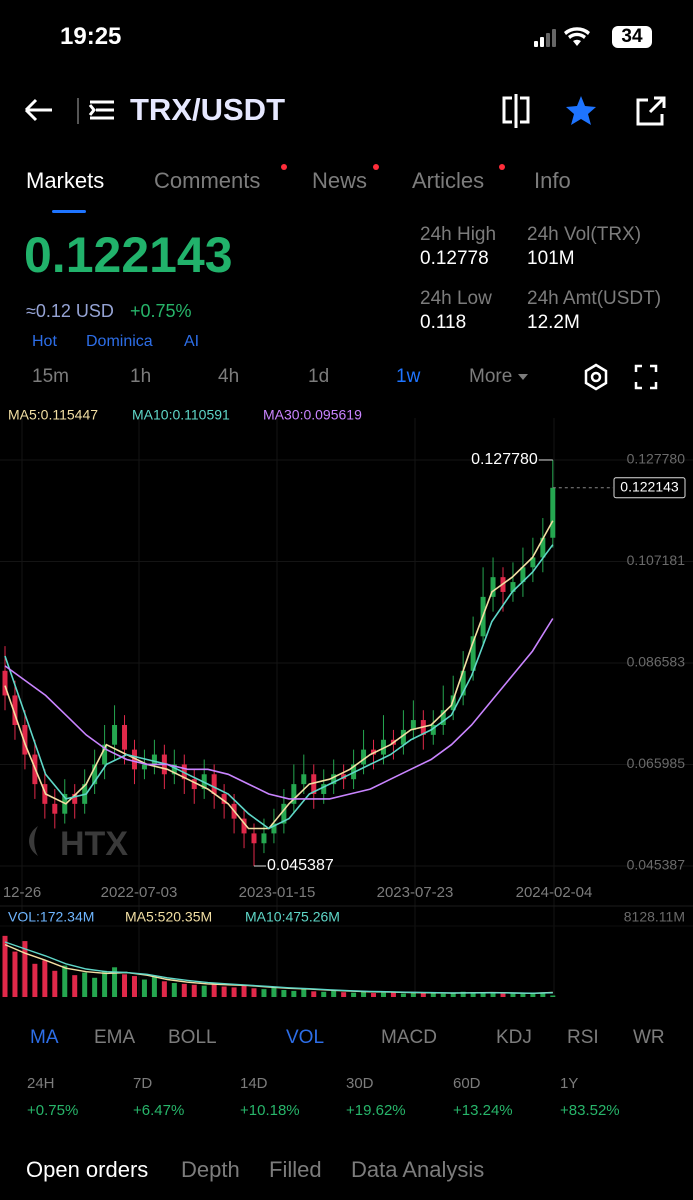  I want to click on indicator: RSI, so click(583, 1037).